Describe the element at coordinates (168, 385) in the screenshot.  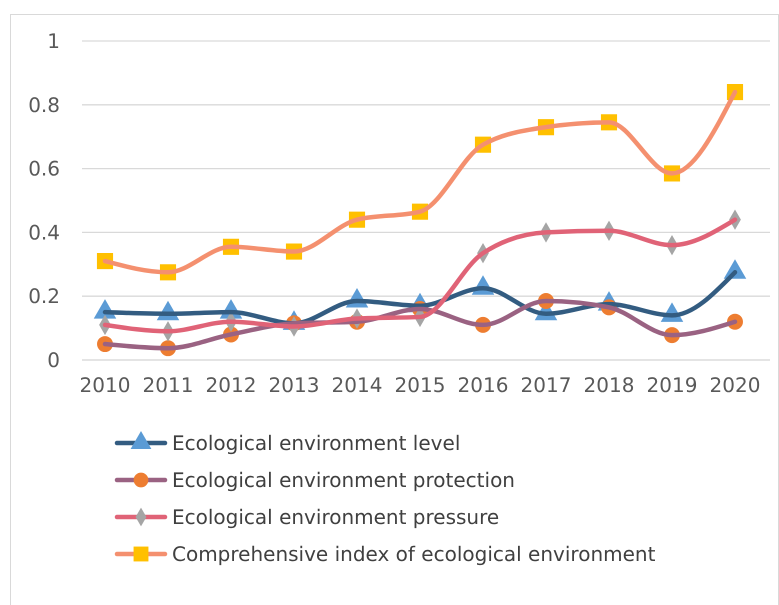
I see `x-tick-label: 2011` at that location.